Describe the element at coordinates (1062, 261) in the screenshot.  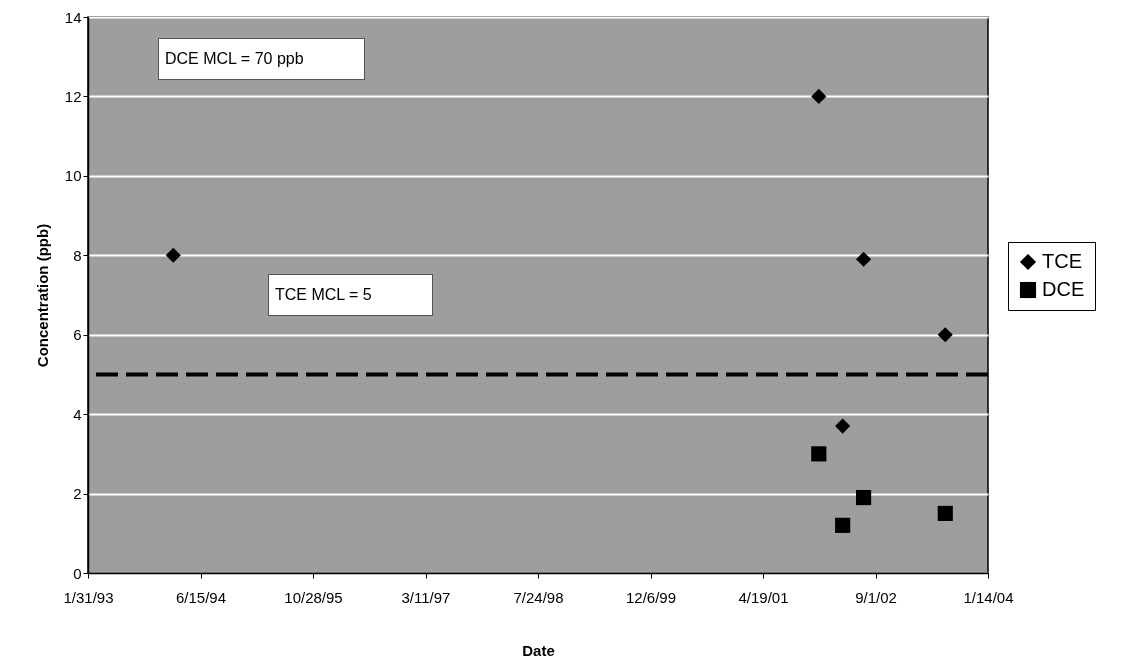
I see `legend-label: TCE` at that location.